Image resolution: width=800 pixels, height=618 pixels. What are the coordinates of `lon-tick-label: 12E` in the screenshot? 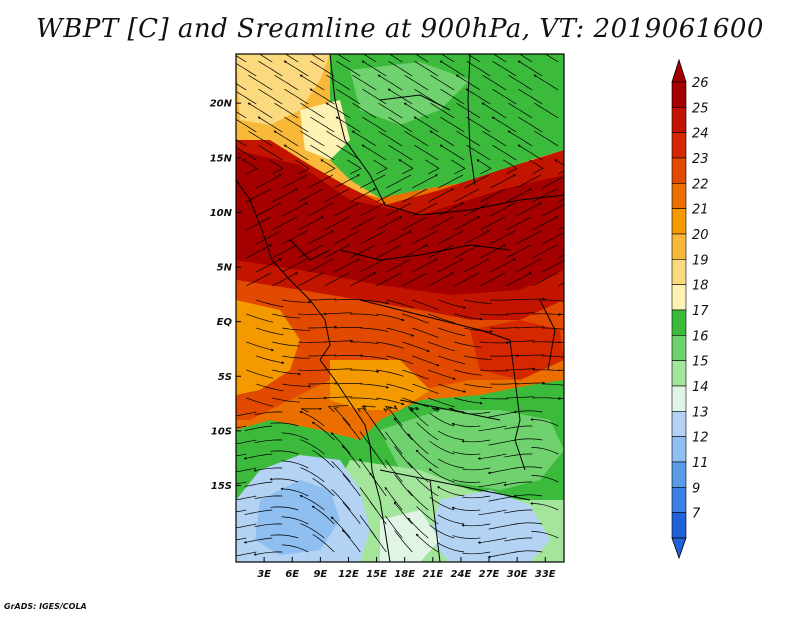 It's located at (348, 574).